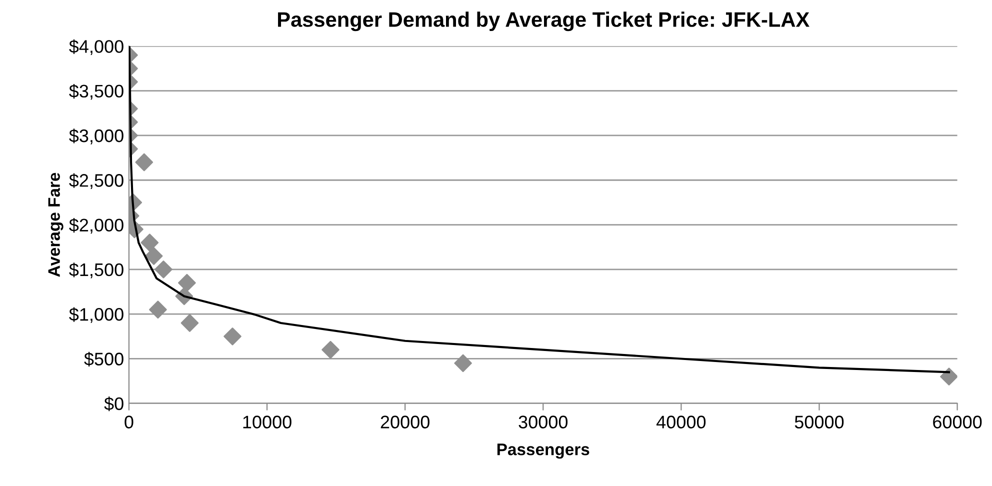  Describe the element at coordinates (96, 270) in the screenshot. I see `y-tick-label: $1,500` at that location.